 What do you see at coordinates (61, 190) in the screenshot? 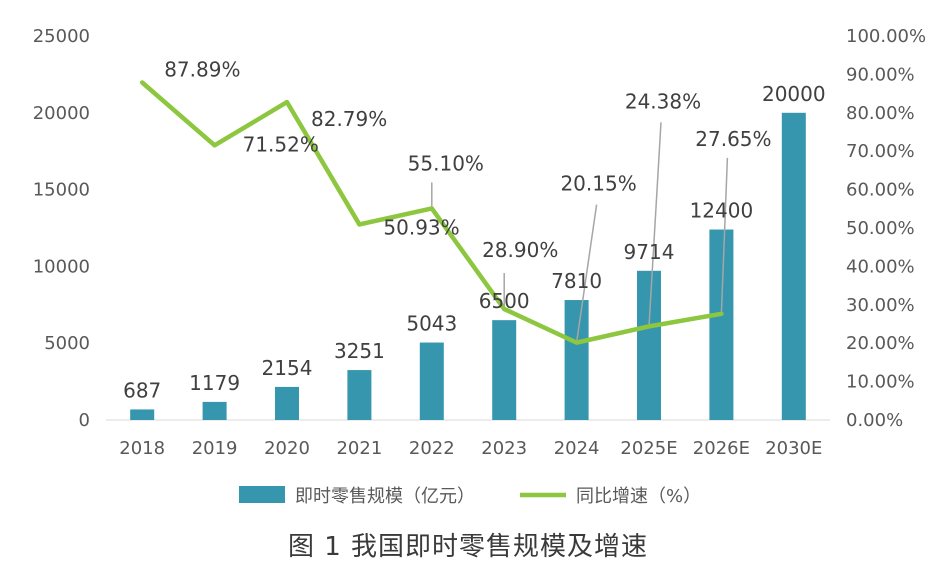
I see `y-left-tick-label: 15000` at bounding box center [61, 190].